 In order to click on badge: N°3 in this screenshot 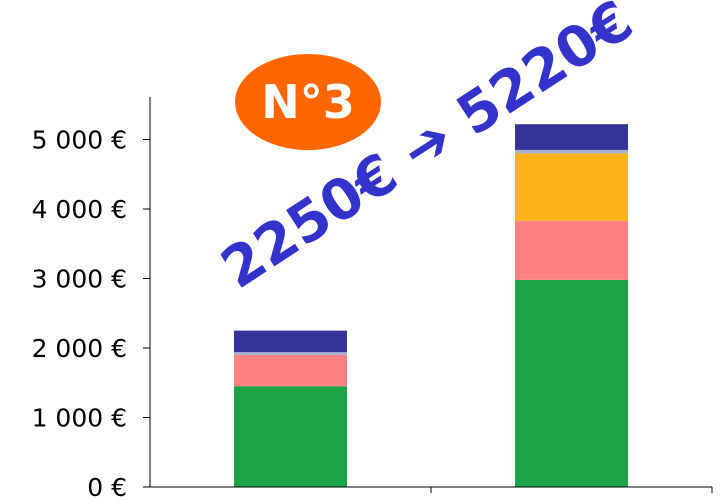, I will do `click(308, 102)`.